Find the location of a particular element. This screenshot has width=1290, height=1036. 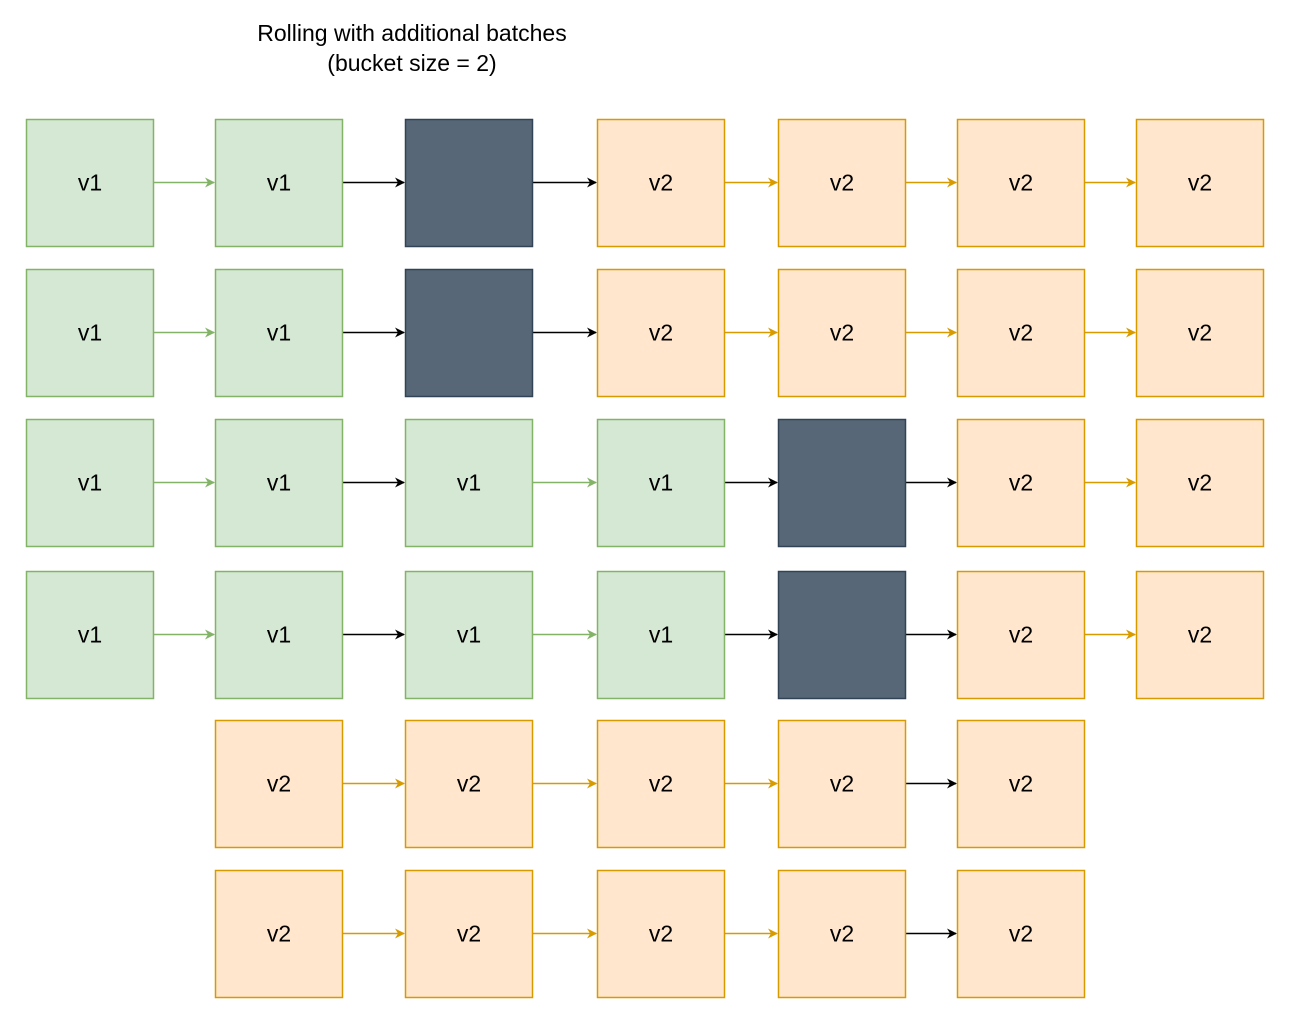

row-4: v1 v1 v1 v1 v2 v2 is located at coordinates (645, 635).